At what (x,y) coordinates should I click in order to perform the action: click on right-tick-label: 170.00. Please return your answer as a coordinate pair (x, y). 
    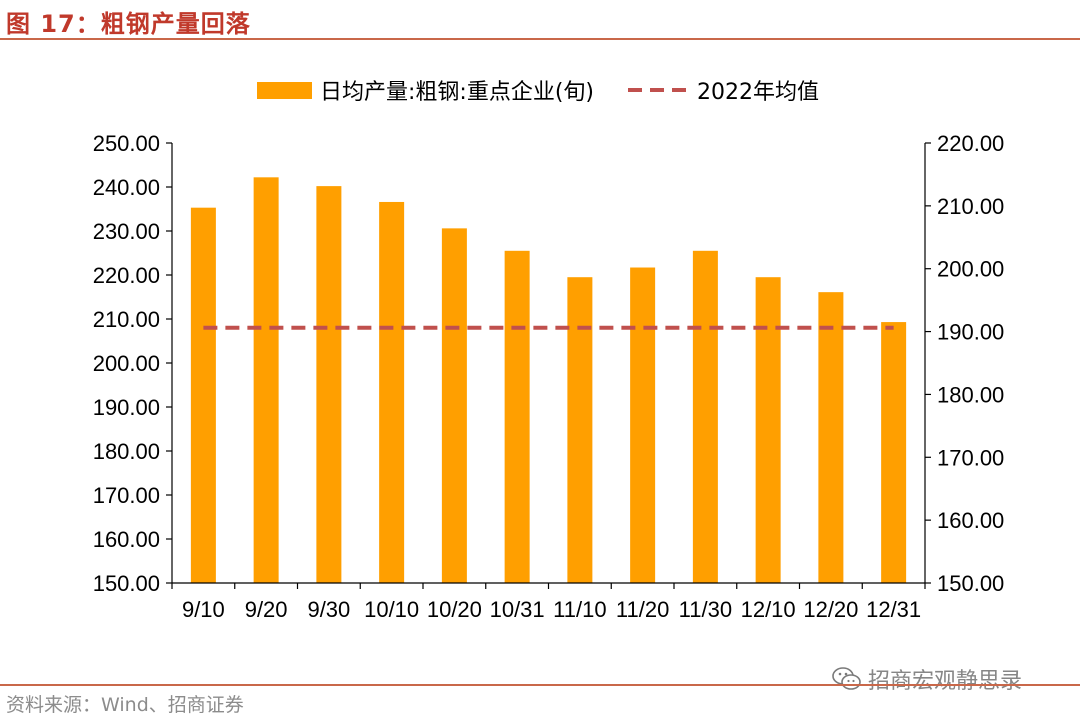
    Looking at the image, I should click on (970, 457).